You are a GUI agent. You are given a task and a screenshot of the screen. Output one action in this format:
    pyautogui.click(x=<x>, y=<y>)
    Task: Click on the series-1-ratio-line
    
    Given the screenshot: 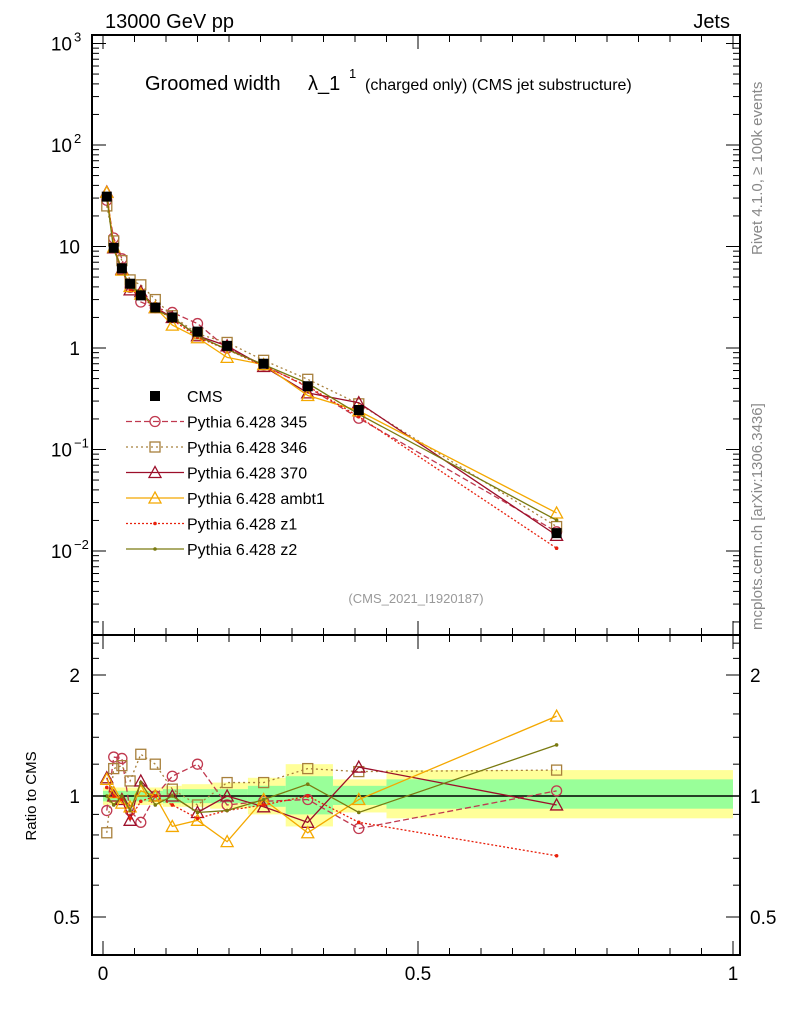 What is the action you would take?
    pyautogui.click(x=331, y=793)
    